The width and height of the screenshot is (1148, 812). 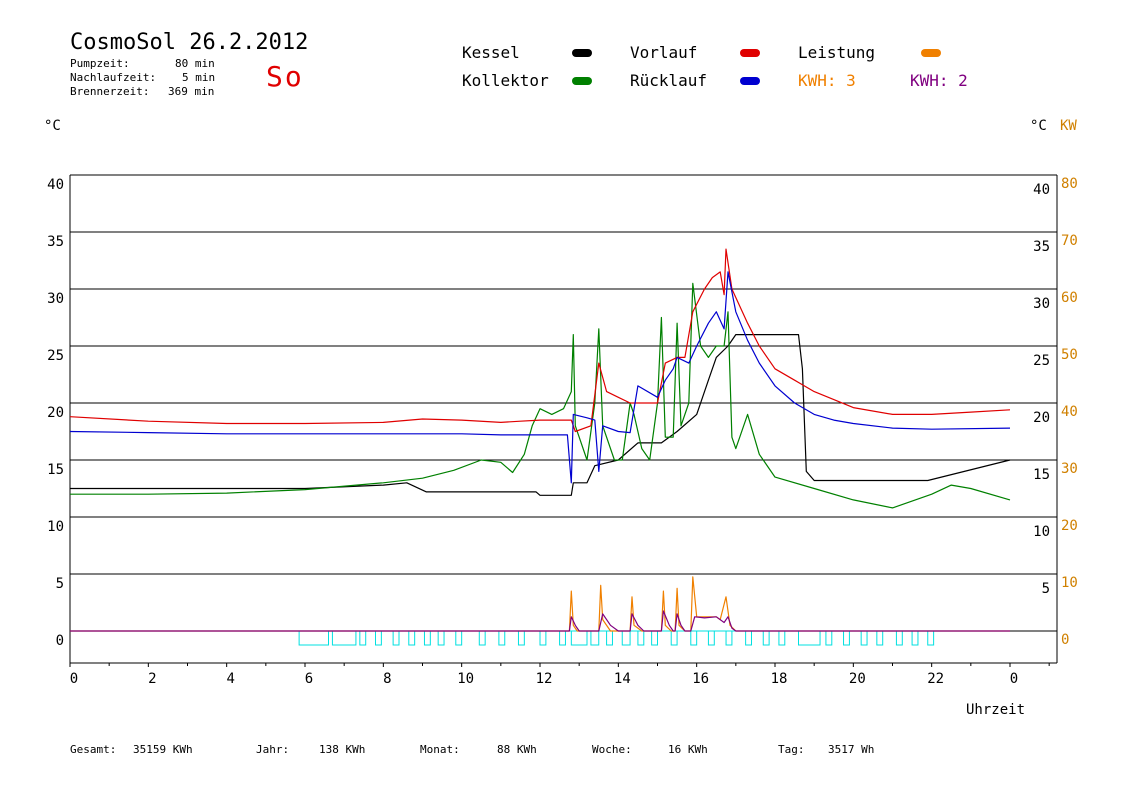 I want to click on y-left-tick-label: 35, so click(x=55, y=242).